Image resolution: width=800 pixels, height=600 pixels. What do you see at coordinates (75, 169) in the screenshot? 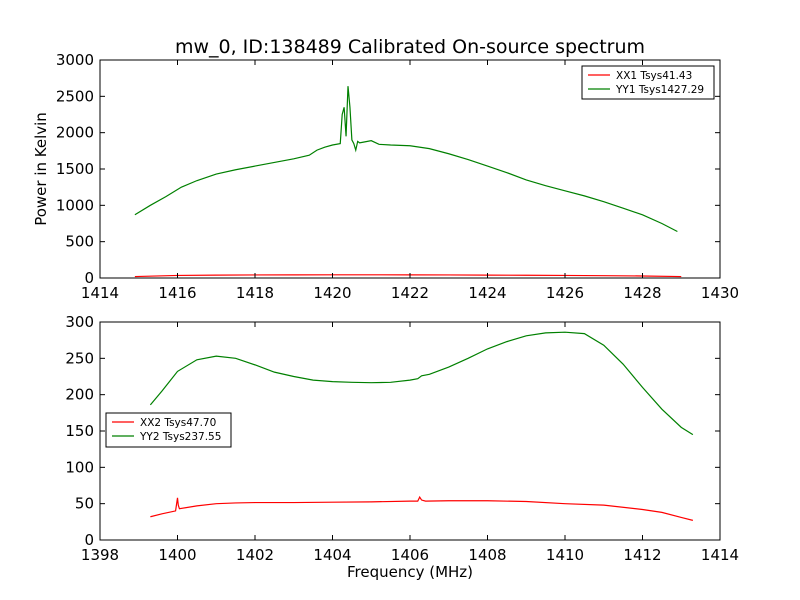
I see `top-y-tick-label: 1500` at bounding box center [75, 169].